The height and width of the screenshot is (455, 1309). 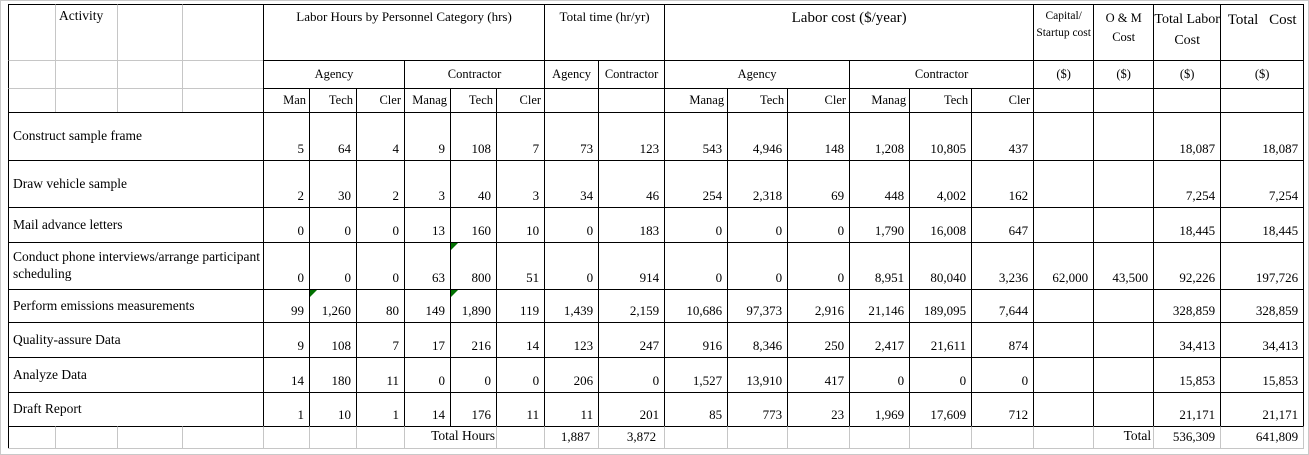 I want to click on hours-cell: 3, so click(x=520, y=183).